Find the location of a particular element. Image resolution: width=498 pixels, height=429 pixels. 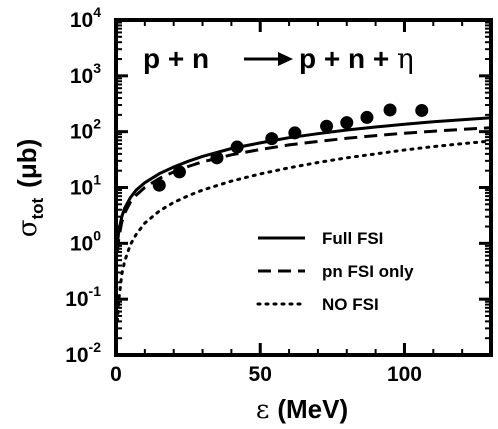

x-tick-label: 50 is located at coordinates (260, 374).